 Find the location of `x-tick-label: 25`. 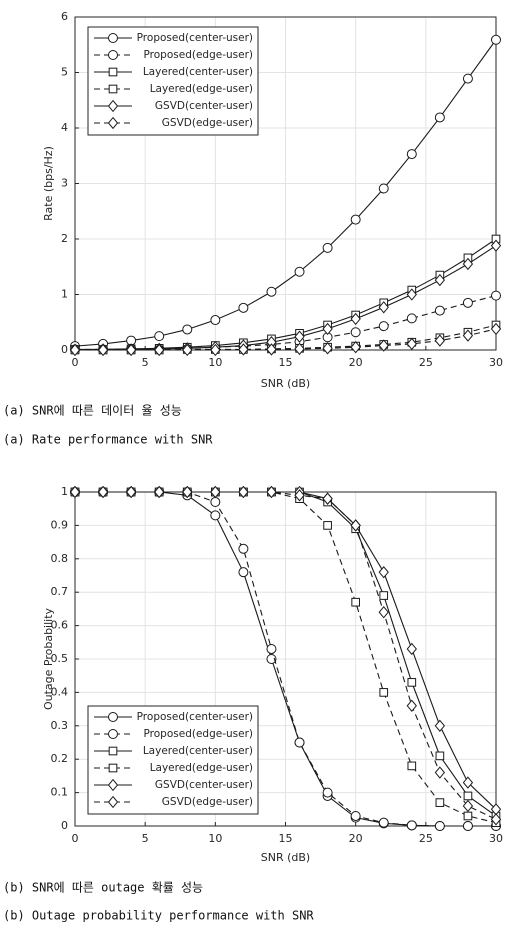

x-tick-label: 25 is located at coordinates (426, 362).